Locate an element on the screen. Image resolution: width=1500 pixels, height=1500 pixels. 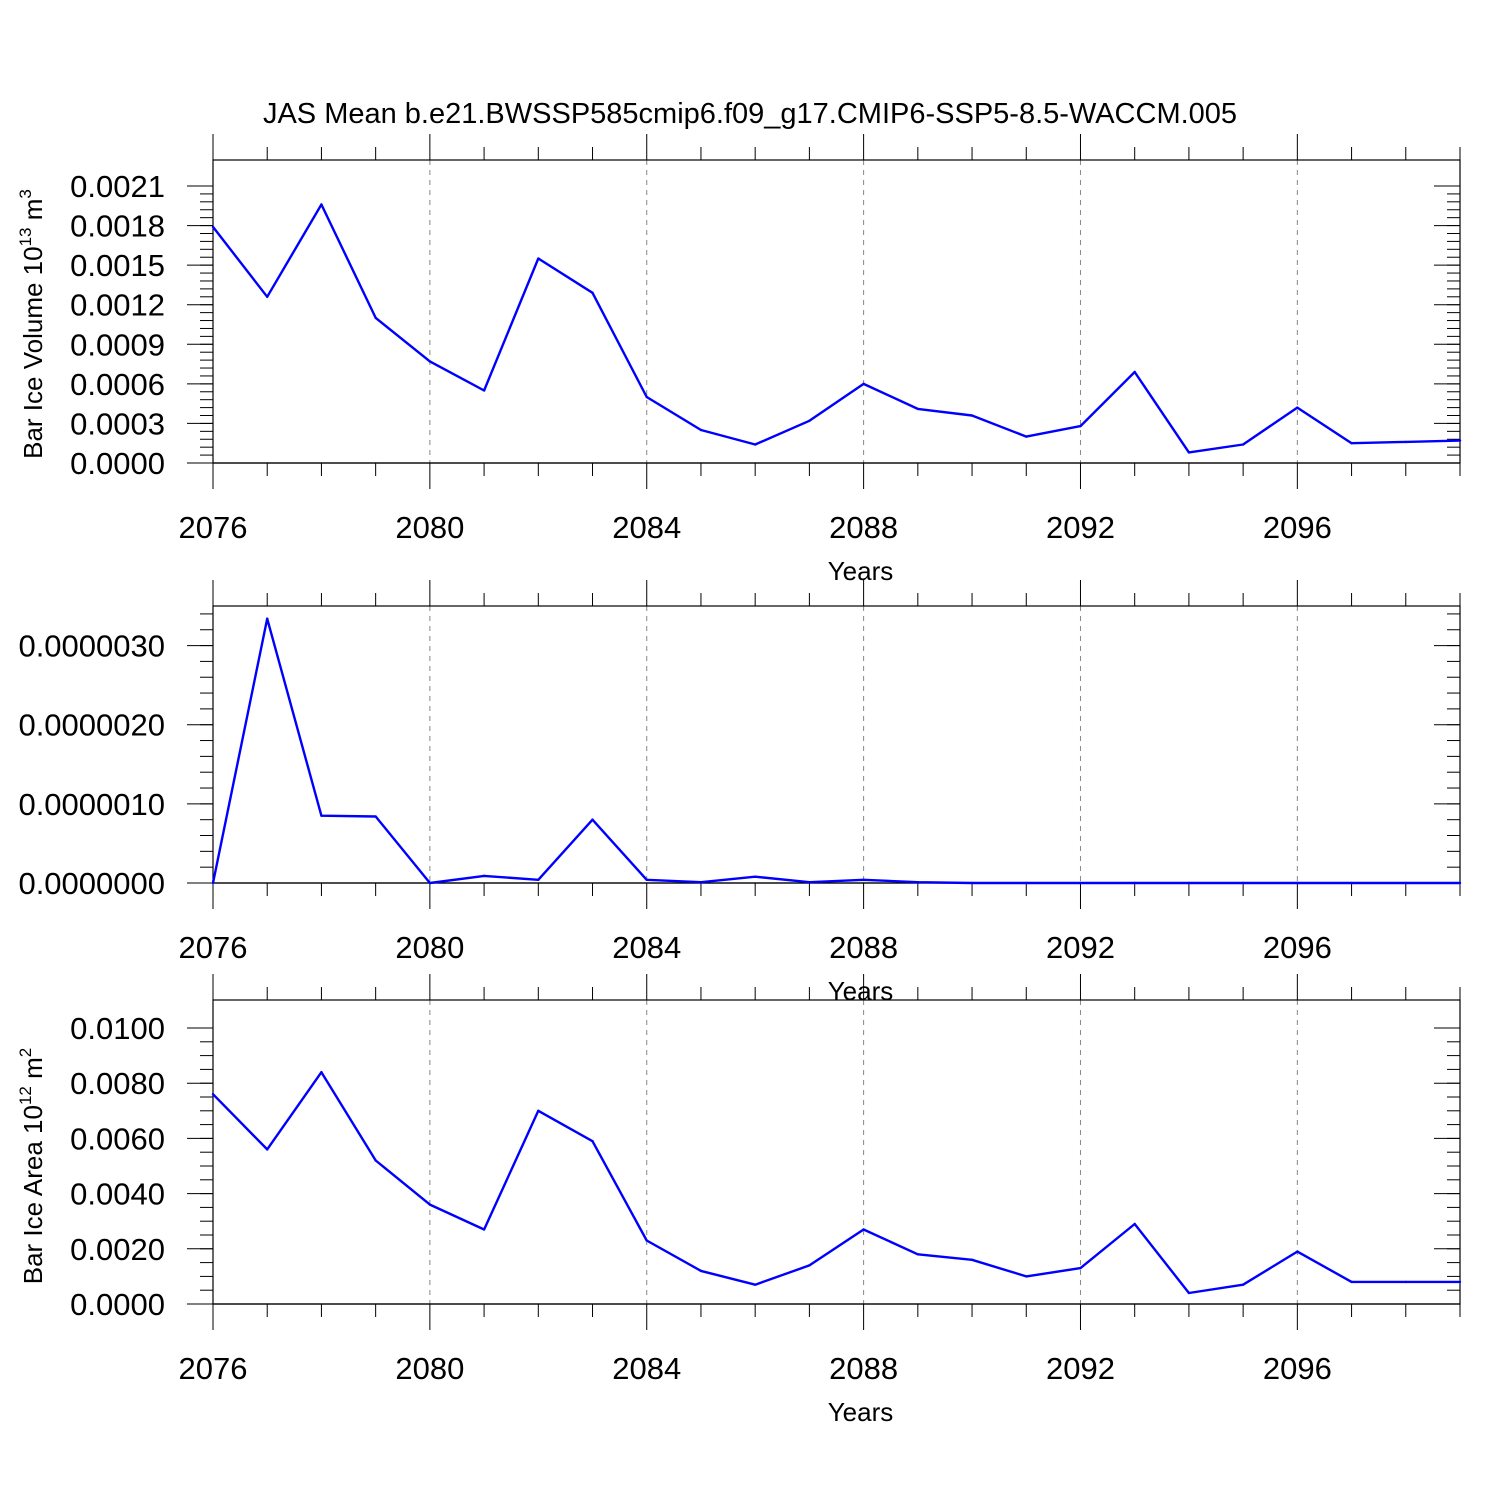
y-axis-title-superscript: 2 is located at coordinates (25, 1052).